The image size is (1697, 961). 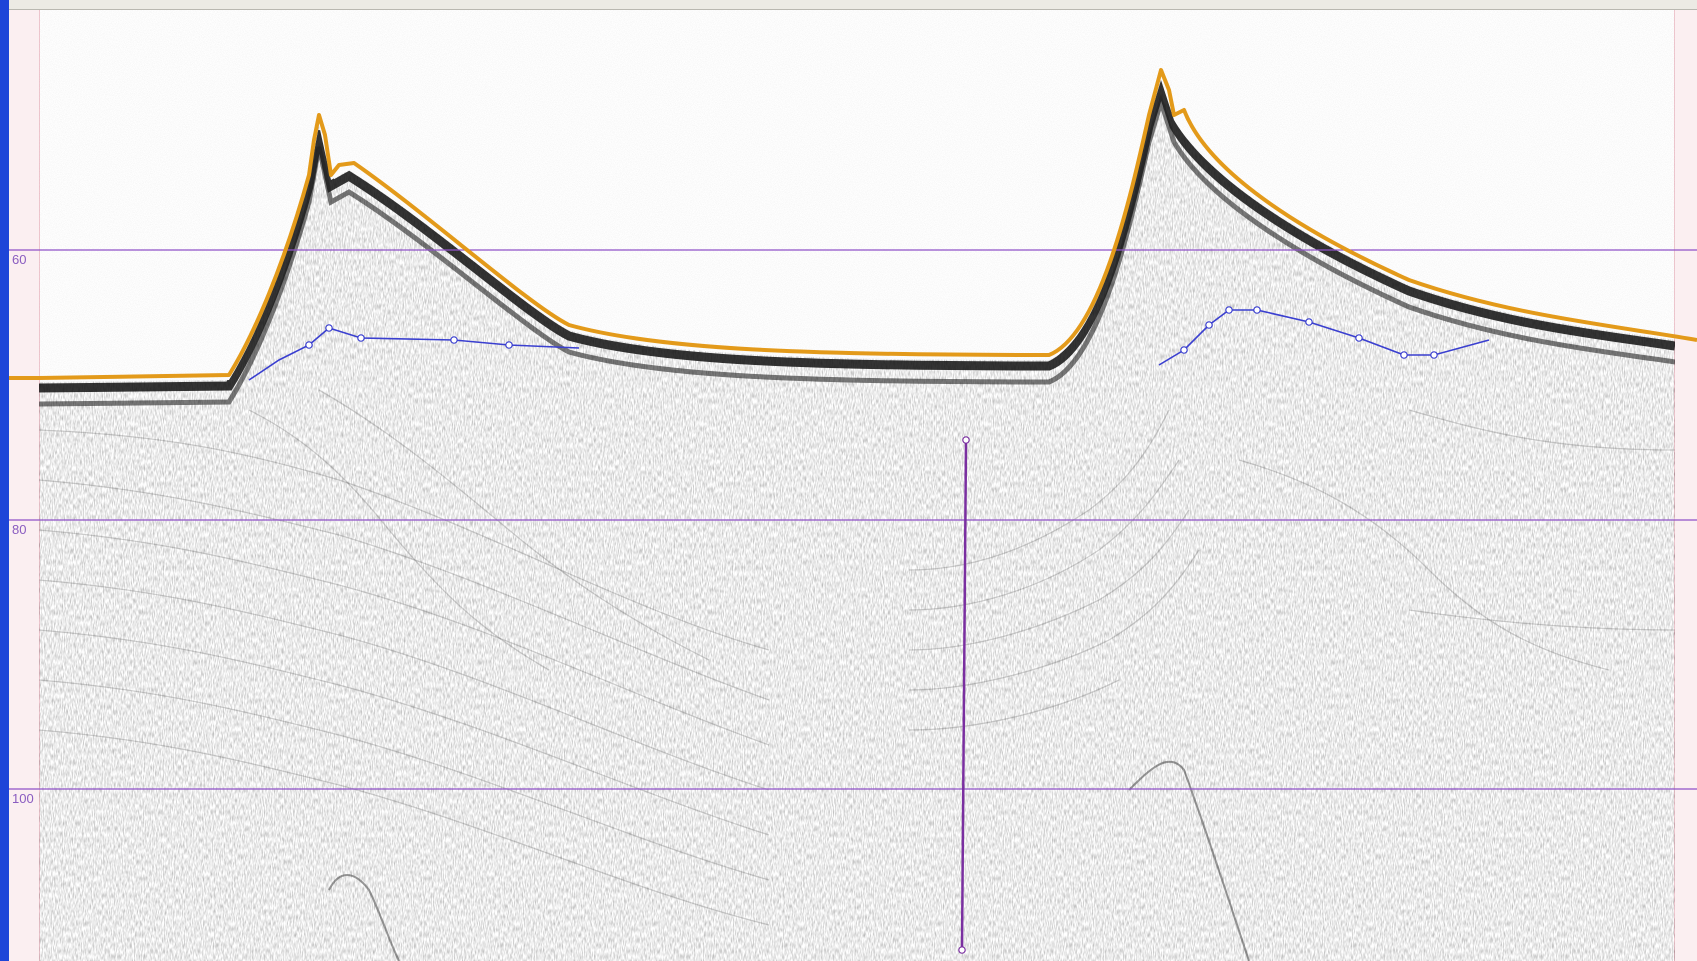 What do you see at coordinates (19, 259) in the screenshot?
I see `depth-label-60: 60` at bounding box center [19, 259].